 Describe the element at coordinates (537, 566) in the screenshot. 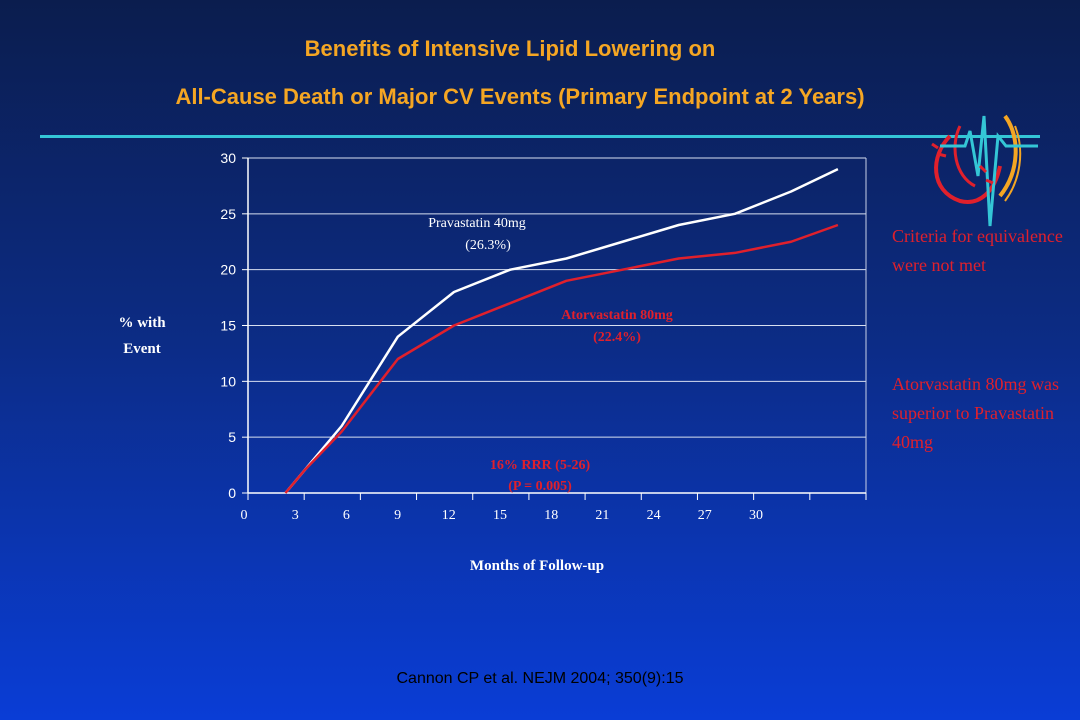

I see `x-axis-label: Months of Follow-up` at that location.